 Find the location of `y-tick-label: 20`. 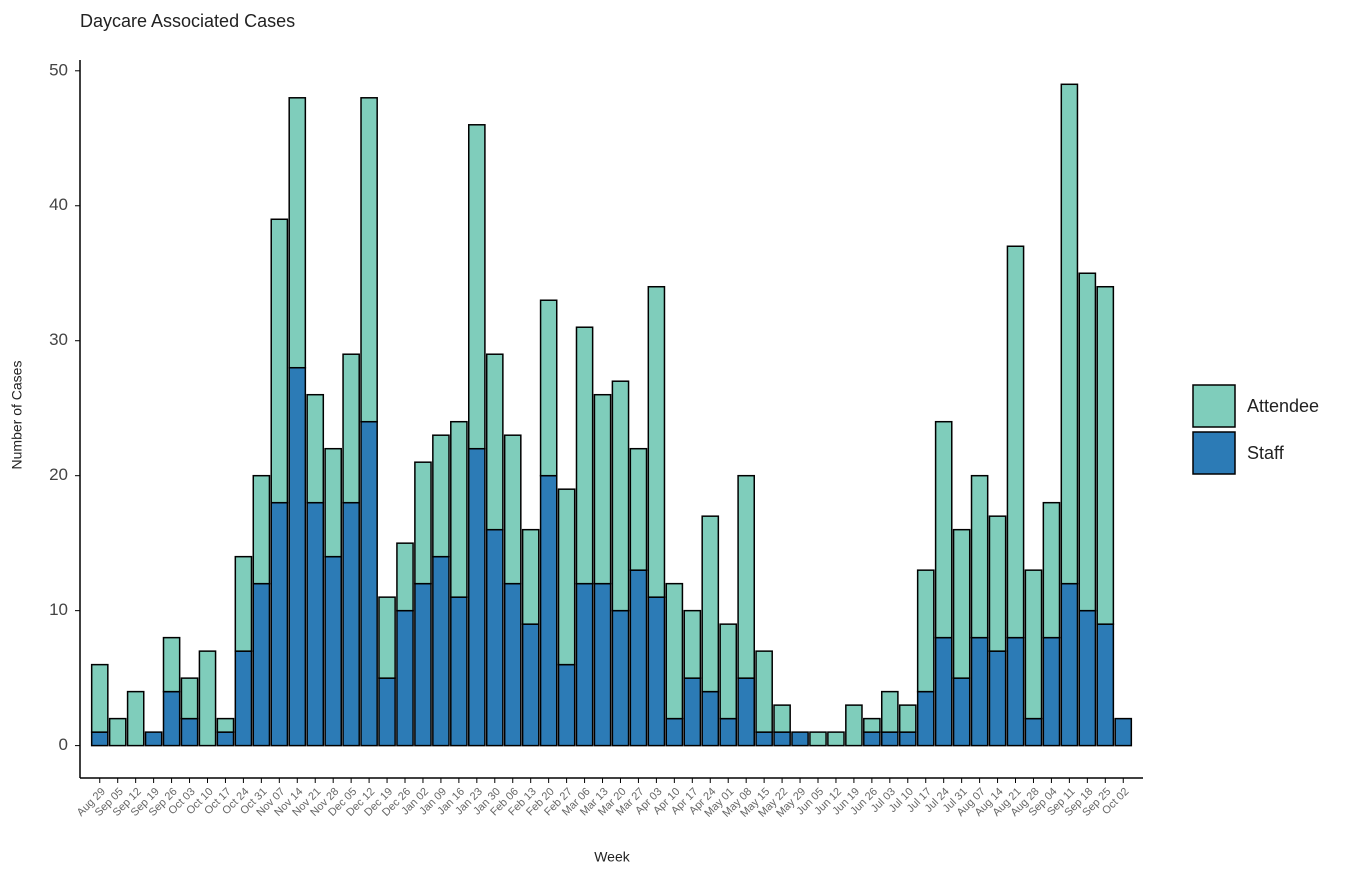

y-tick-label: 20 is located at coordinates (58, 474).